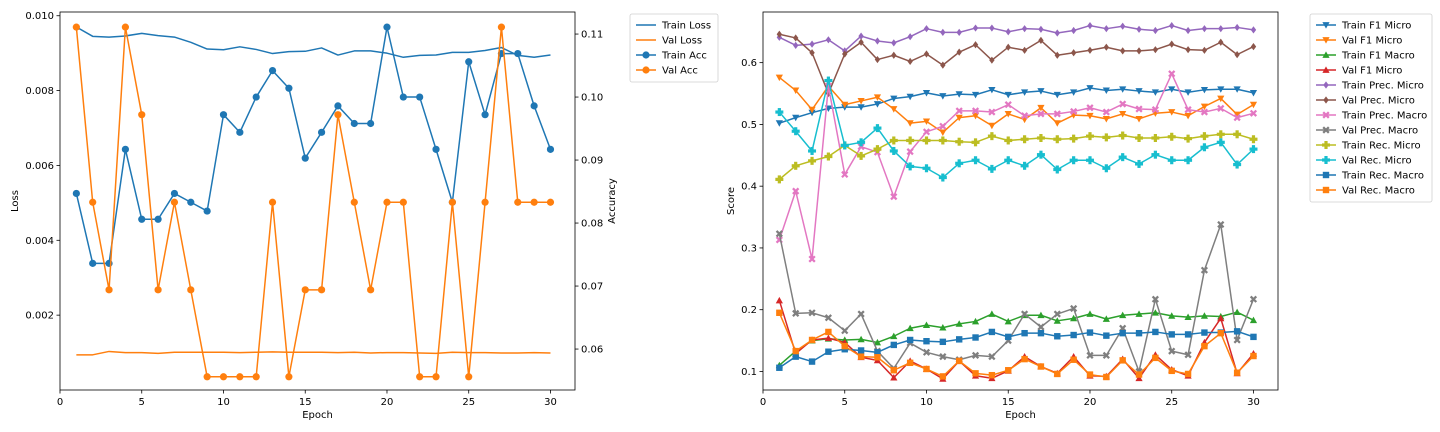  What do you see at coordinates (1377, 161) in the screenshot?
I see `legend-label: Val Rec. Micro` at bounding box center [1377, 161].